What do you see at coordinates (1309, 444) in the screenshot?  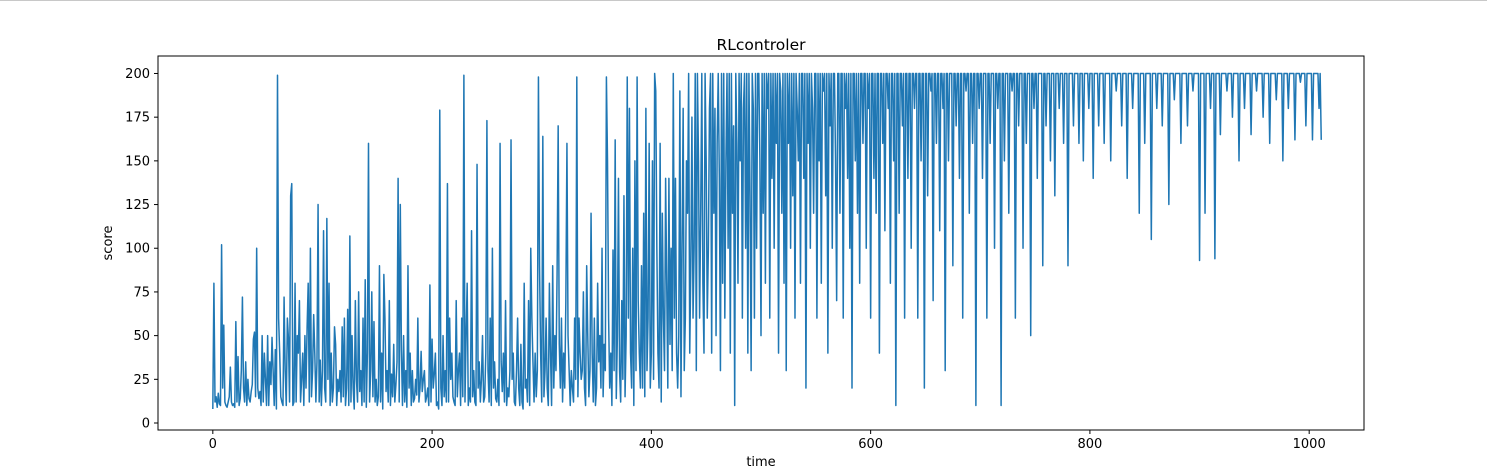 I see `x-tick-label: 1000` at bounding box center [1309, 444].